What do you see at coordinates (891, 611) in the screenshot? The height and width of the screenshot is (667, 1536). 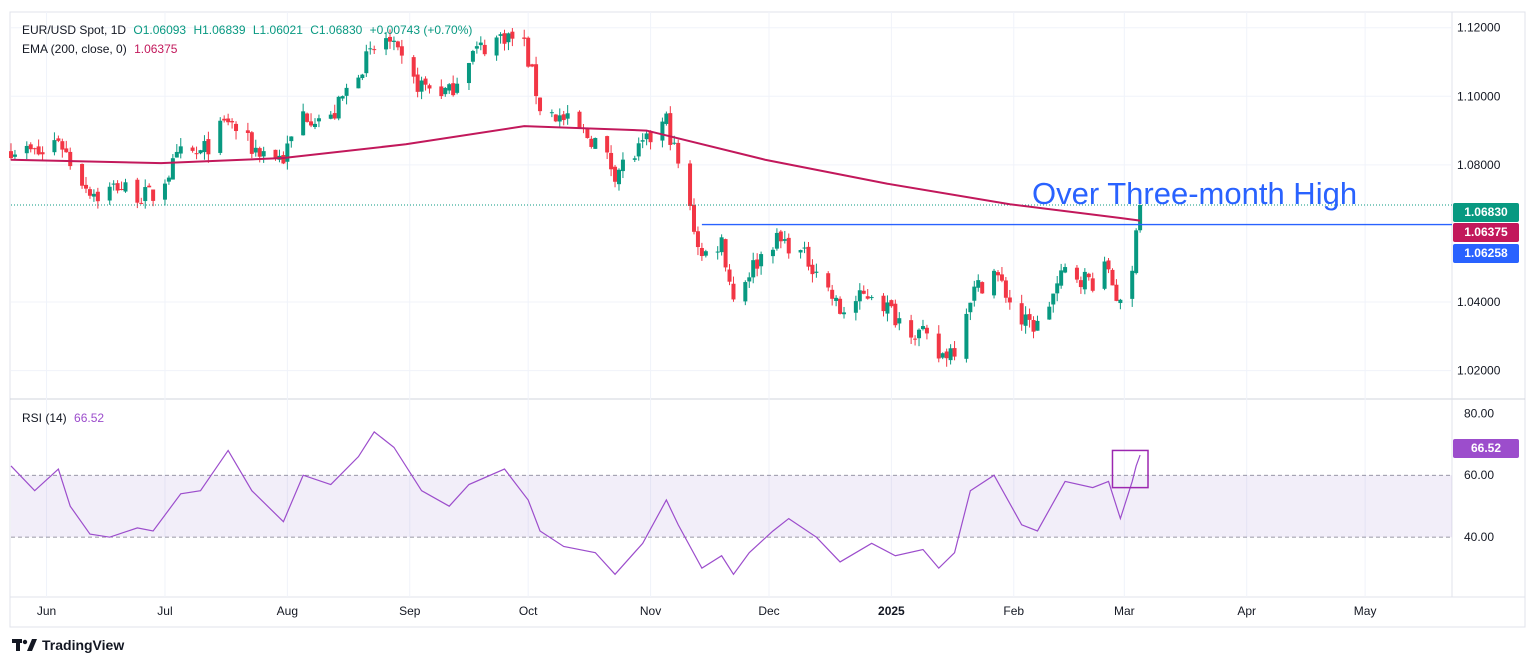 I see `time-tick-label: 2025` at bounding box center [891, 611].